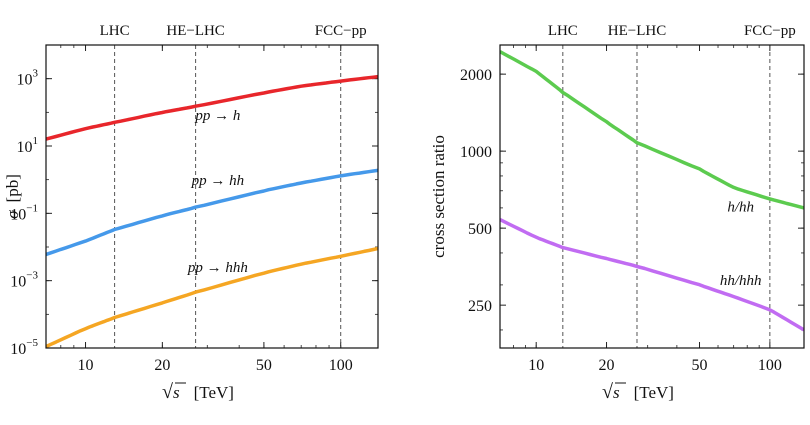  I want to click on series-label: pp → h, so click(217, 116).